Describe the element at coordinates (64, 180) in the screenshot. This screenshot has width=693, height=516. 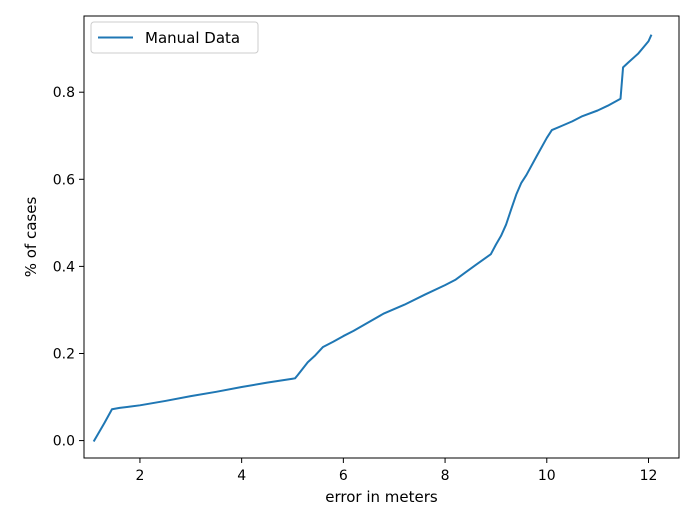
I see `y-tick-label: 0.6` at that location.